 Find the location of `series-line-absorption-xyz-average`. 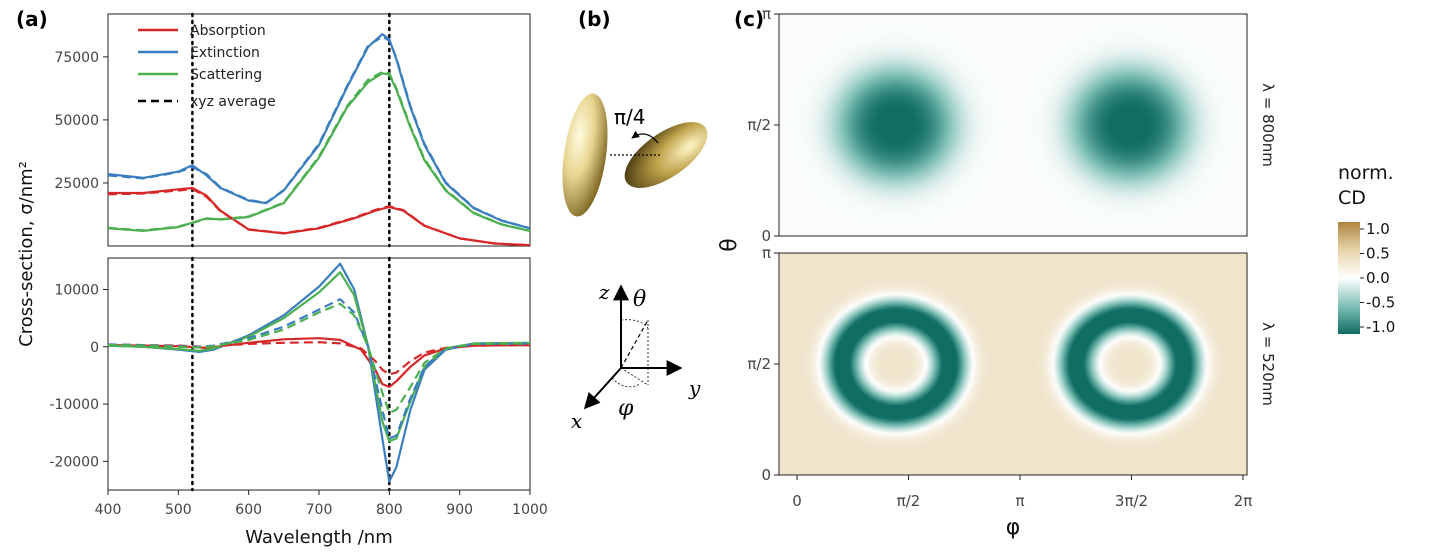

series-line-absorption-xyz-average is located at coordinates (319, 216).